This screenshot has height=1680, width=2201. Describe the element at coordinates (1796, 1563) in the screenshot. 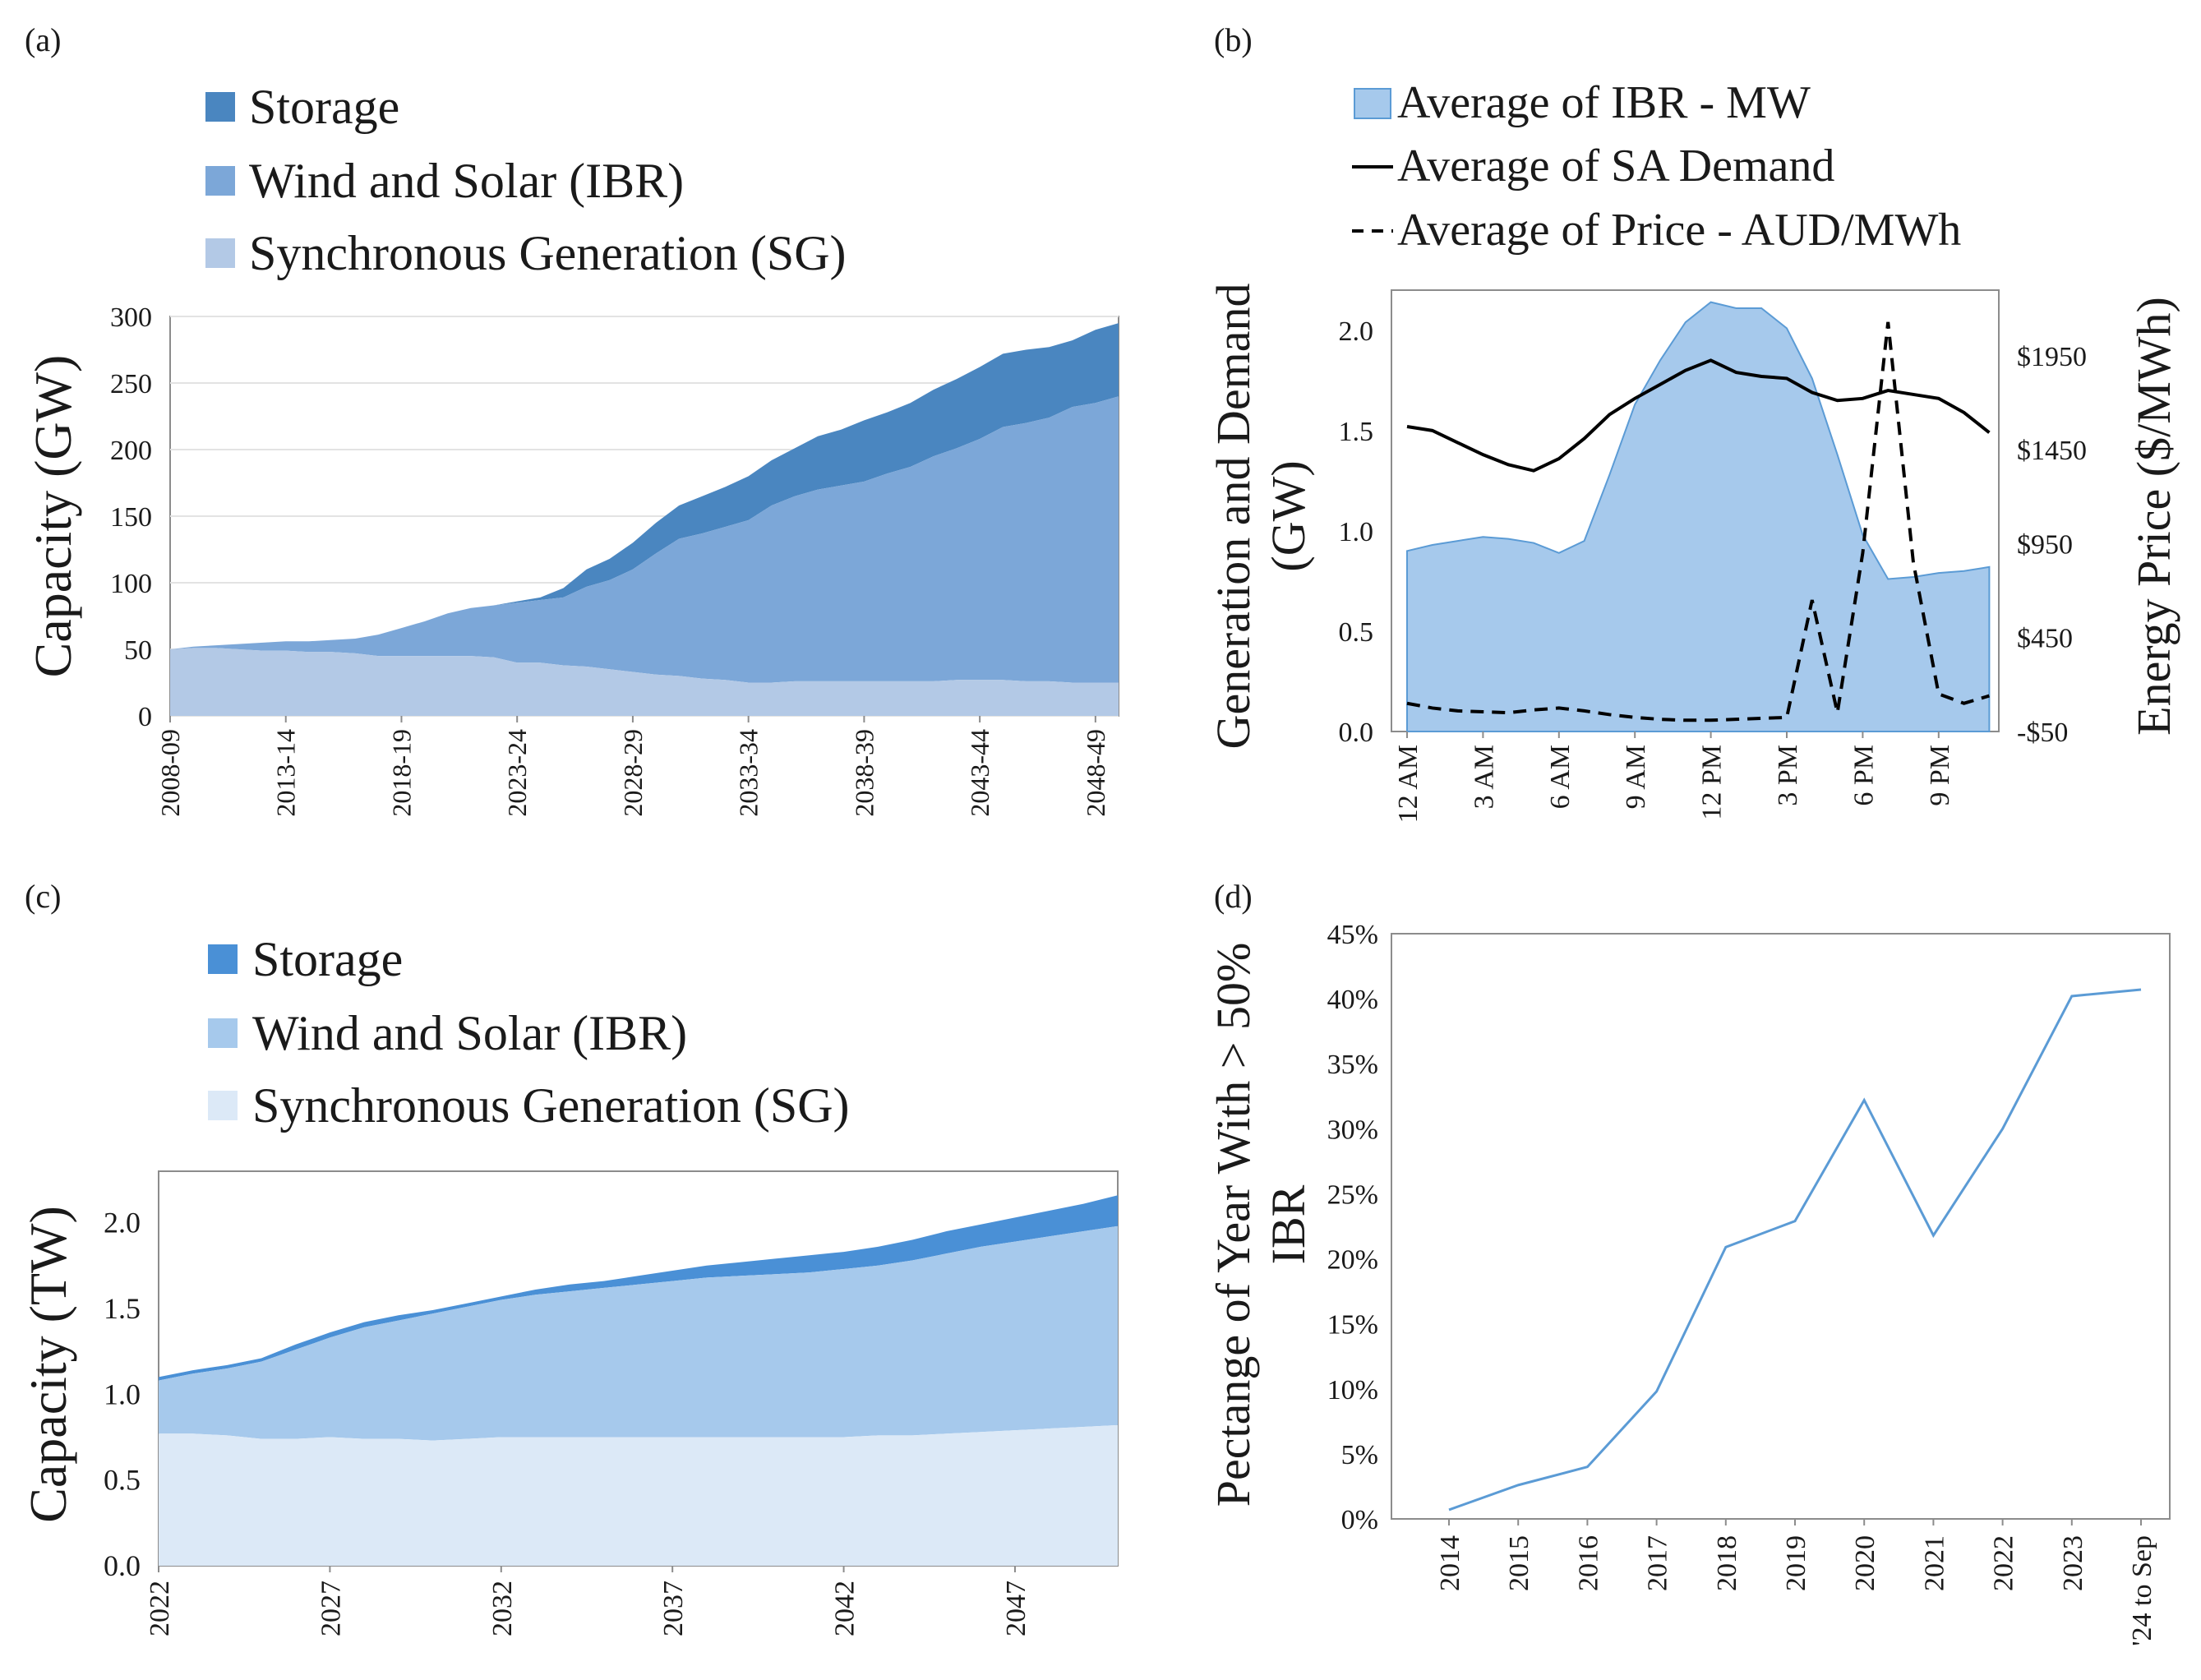

I see `x-tick-label: 2019` at that location.